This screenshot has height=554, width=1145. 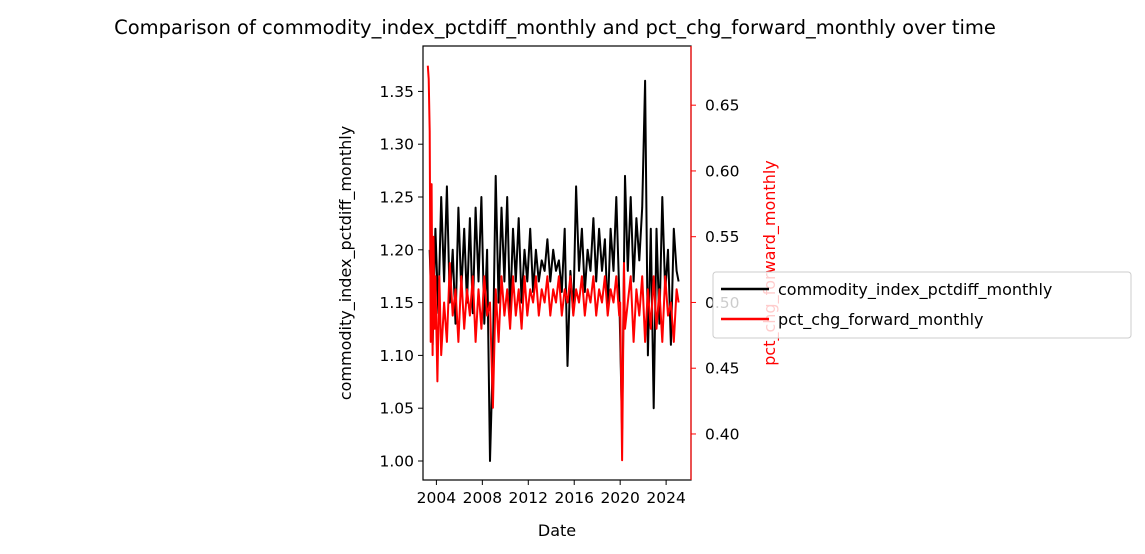 I want to click on left-tick-label: 1.15, so click(x=396, y=303).